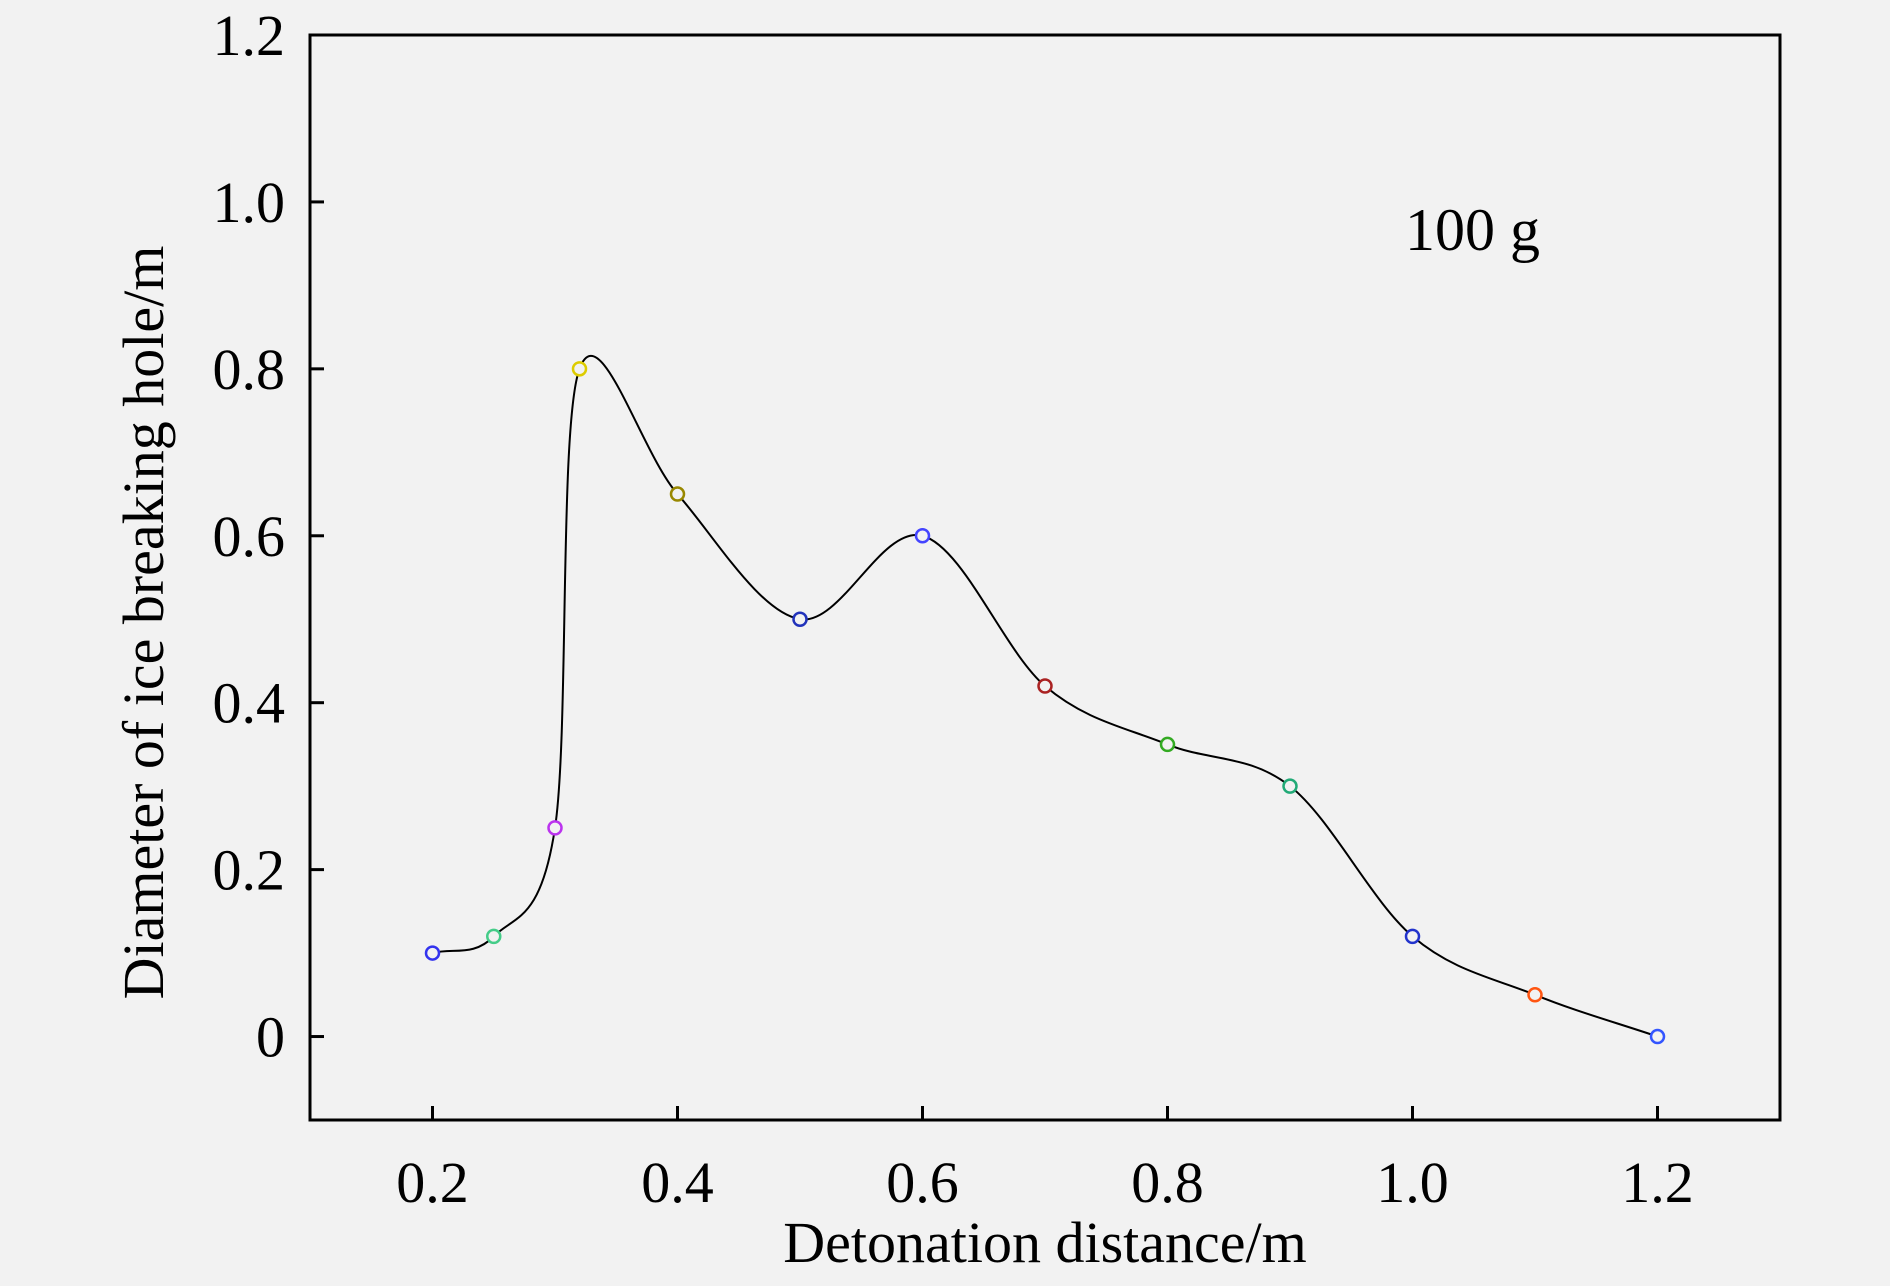 The width and height of the screenshot is (1890, 1286). I want to click on y-tick-label: 0.8, so click(249, 369).